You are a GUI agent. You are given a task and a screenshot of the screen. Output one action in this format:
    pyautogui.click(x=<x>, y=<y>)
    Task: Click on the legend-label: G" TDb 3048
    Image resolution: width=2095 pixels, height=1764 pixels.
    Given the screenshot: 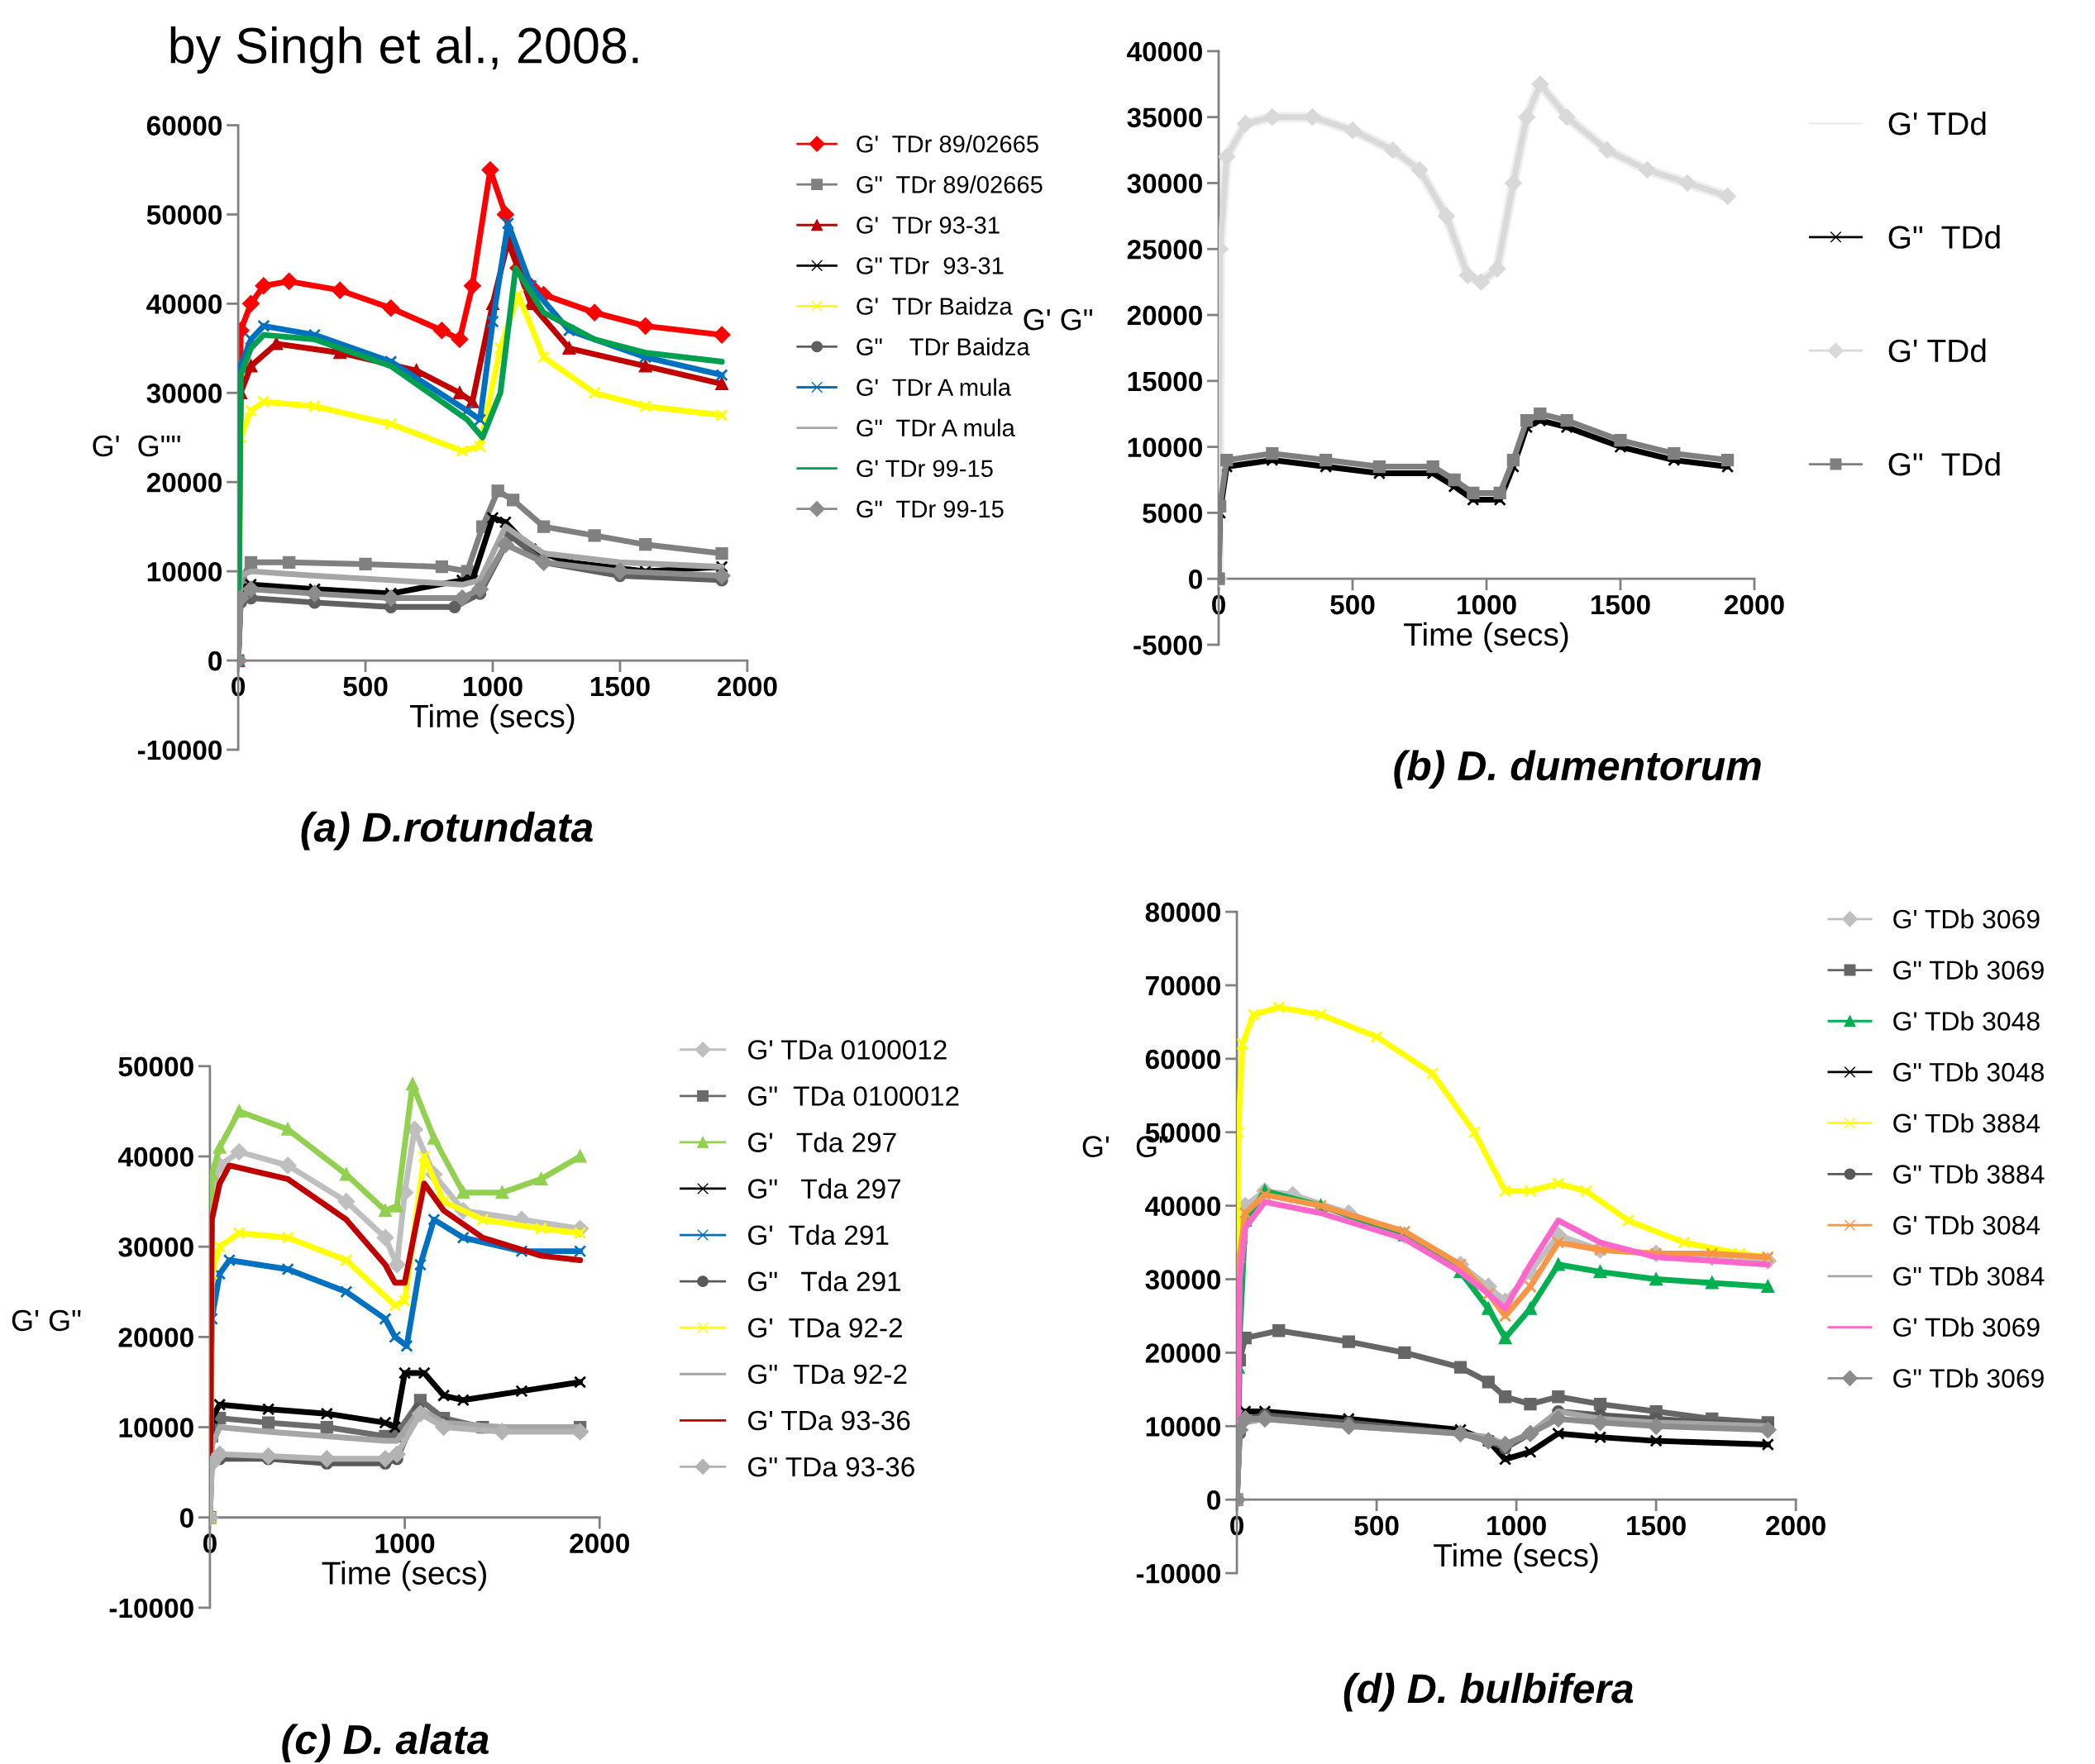 What is the action you would take?
    pyautogui.click(x=1969, y=1072)
    